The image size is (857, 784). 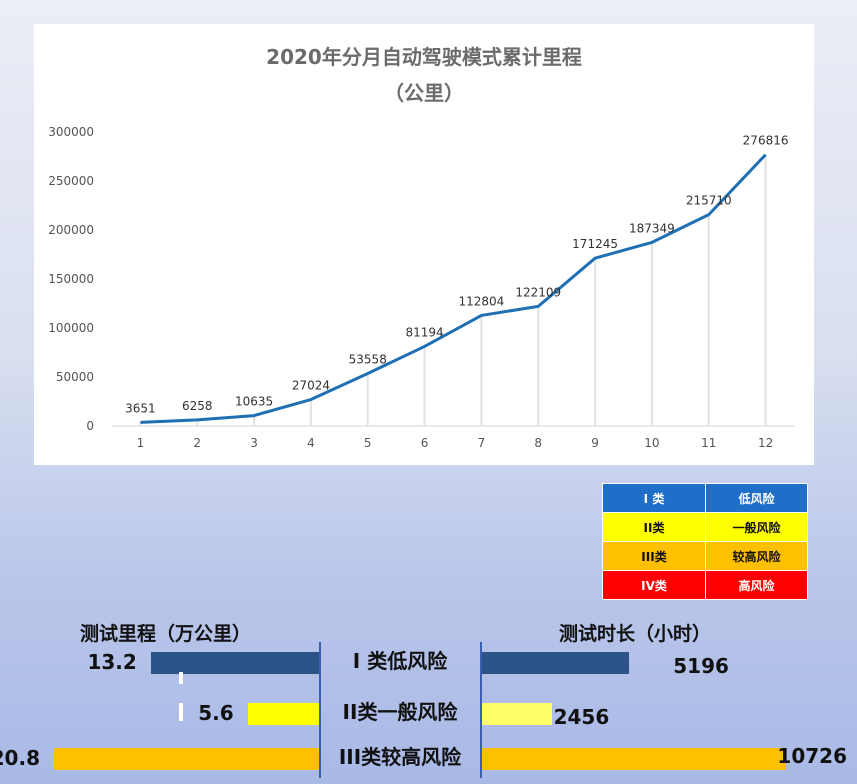 What do you see at coordinates (701, 666) in the screenshot?
I see `duration-value-label: 5196` at bounding box center [701, 666].